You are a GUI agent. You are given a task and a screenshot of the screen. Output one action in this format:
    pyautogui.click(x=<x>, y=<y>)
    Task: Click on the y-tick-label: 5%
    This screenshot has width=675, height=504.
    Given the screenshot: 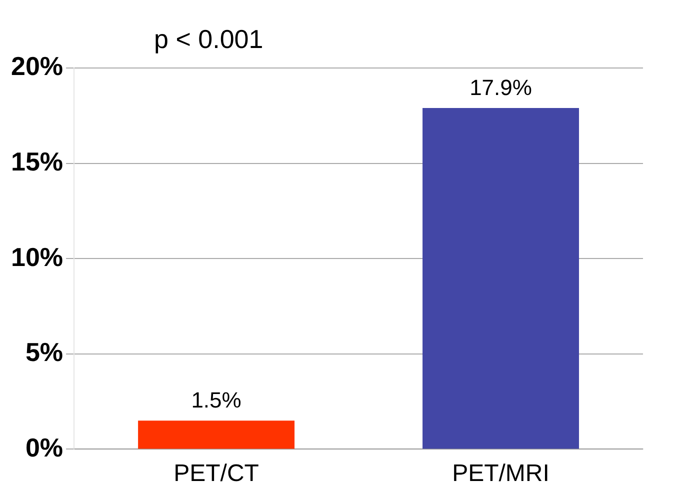 What is the action you would take?
    pyautogui.click(x=44, y=352)
    